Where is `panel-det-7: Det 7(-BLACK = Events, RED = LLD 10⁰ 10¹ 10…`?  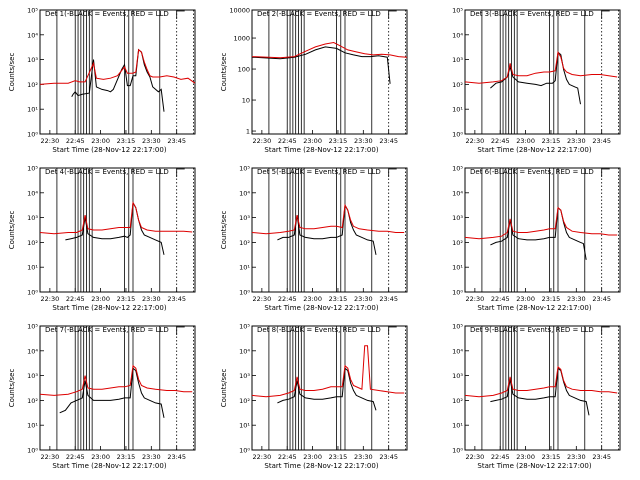 panel-det-7: Det 7(-BLACK = Events, RED = LLD 10⁰ 10¹ 10… is located at coordinates (102, 396).